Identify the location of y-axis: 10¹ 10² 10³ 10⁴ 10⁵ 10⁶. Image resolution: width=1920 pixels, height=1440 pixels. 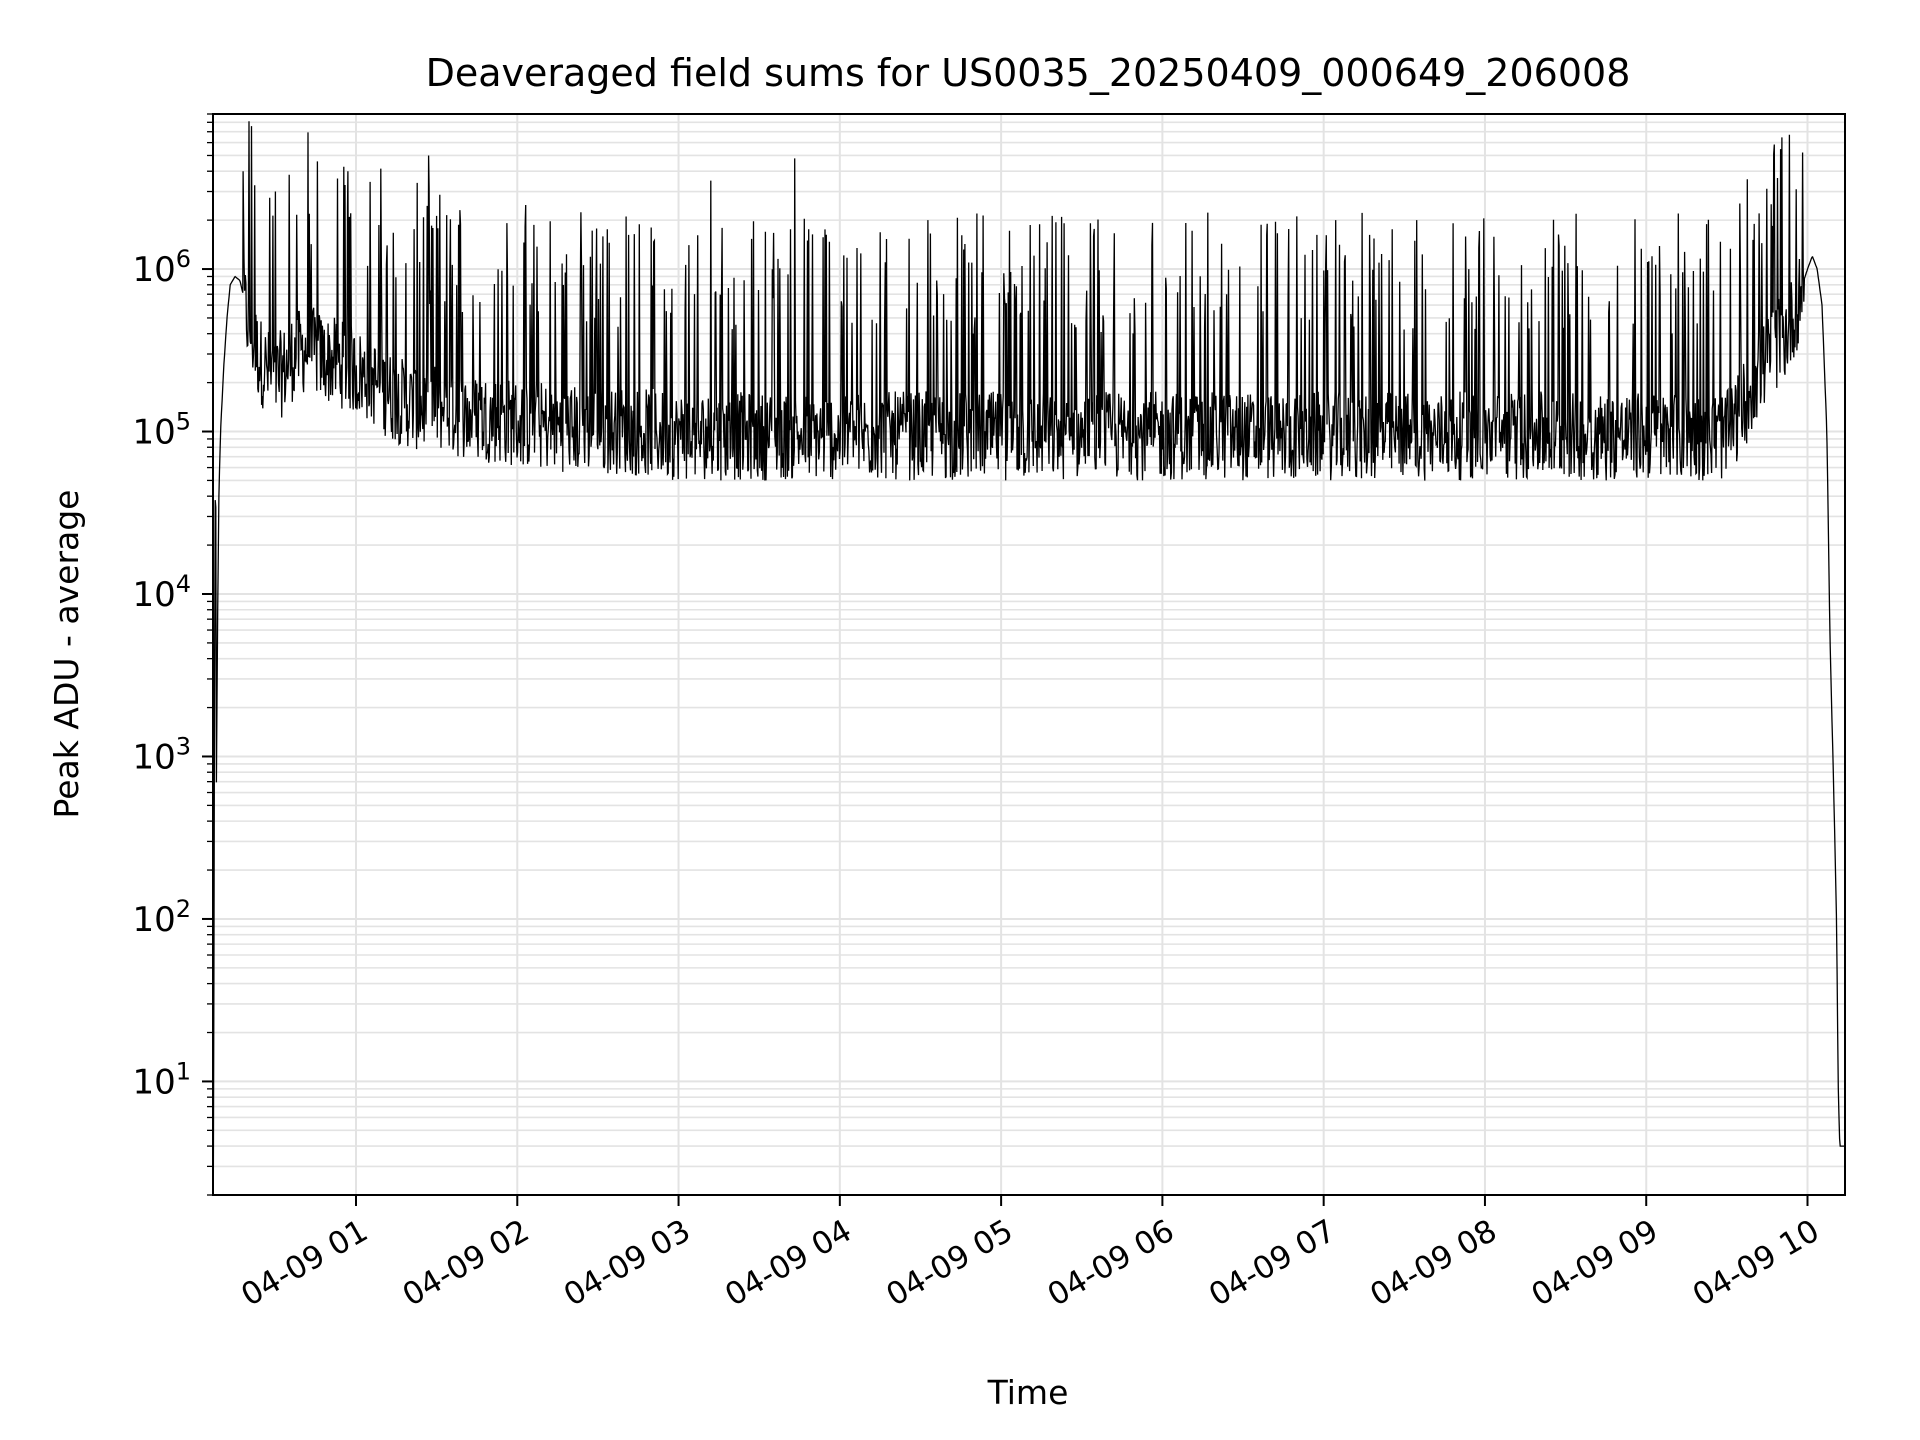
(172, 654).